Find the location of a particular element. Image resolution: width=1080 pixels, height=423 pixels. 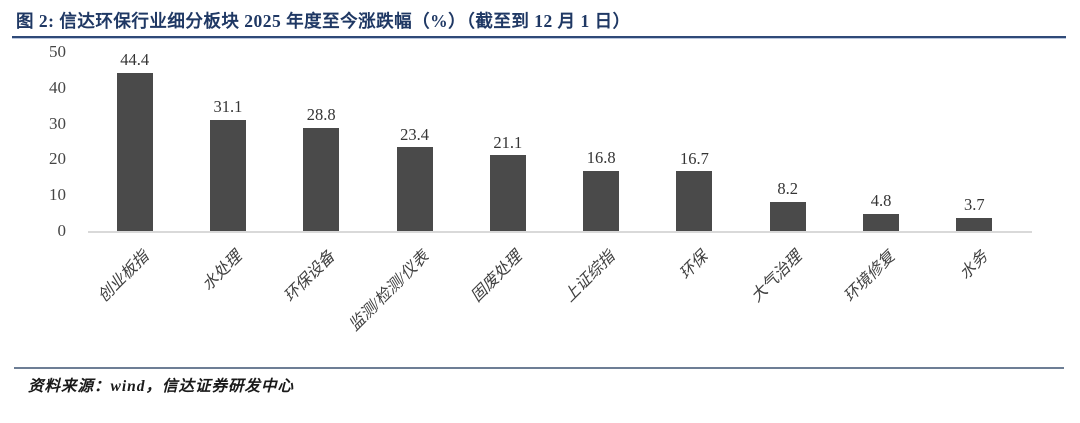

bar-group: 3.7 is located at coordinates (974, 141).